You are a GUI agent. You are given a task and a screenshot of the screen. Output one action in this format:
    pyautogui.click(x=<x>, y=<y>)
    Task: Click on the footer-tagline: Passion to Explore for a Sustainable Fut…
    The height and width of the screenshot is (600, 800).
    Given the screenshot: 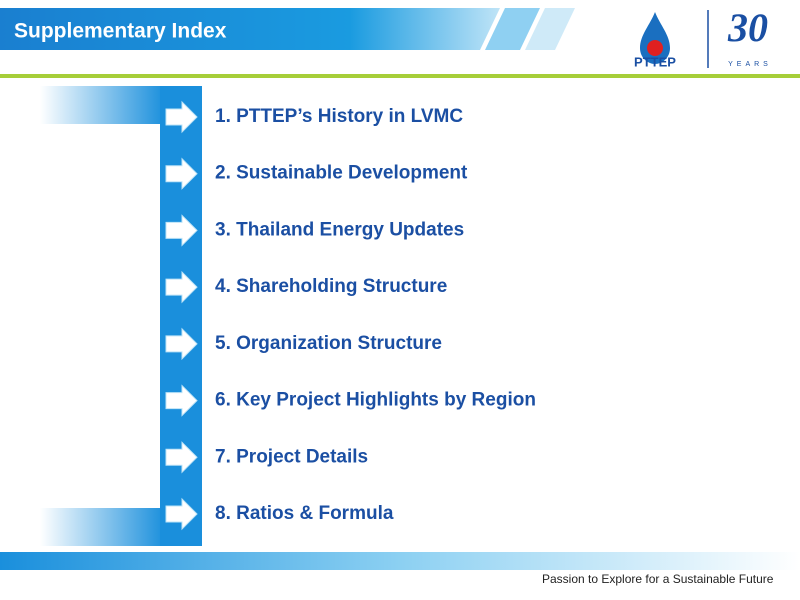 What is the action you would take?
    pyautogui.click(x=658, y=579)
    